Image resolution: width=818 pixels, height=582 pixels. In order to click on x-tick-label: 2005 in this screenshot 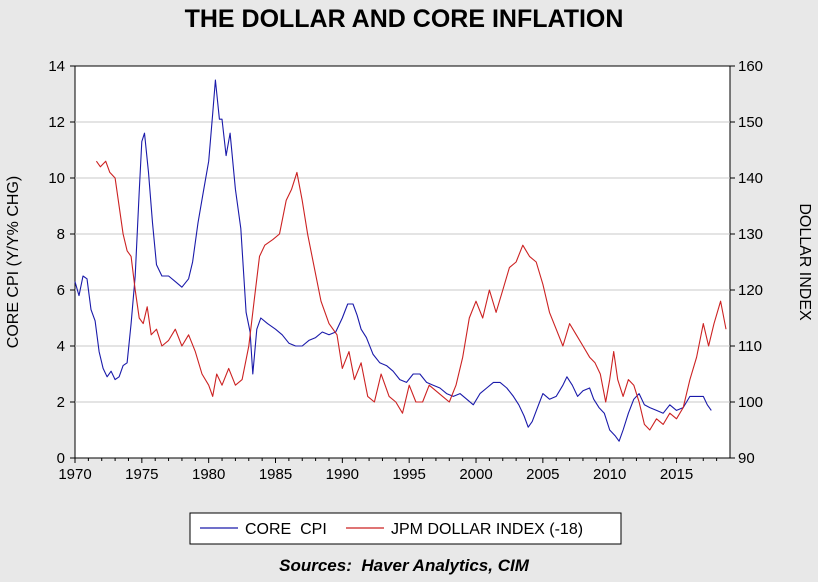, I will do `click(542, 474)`.